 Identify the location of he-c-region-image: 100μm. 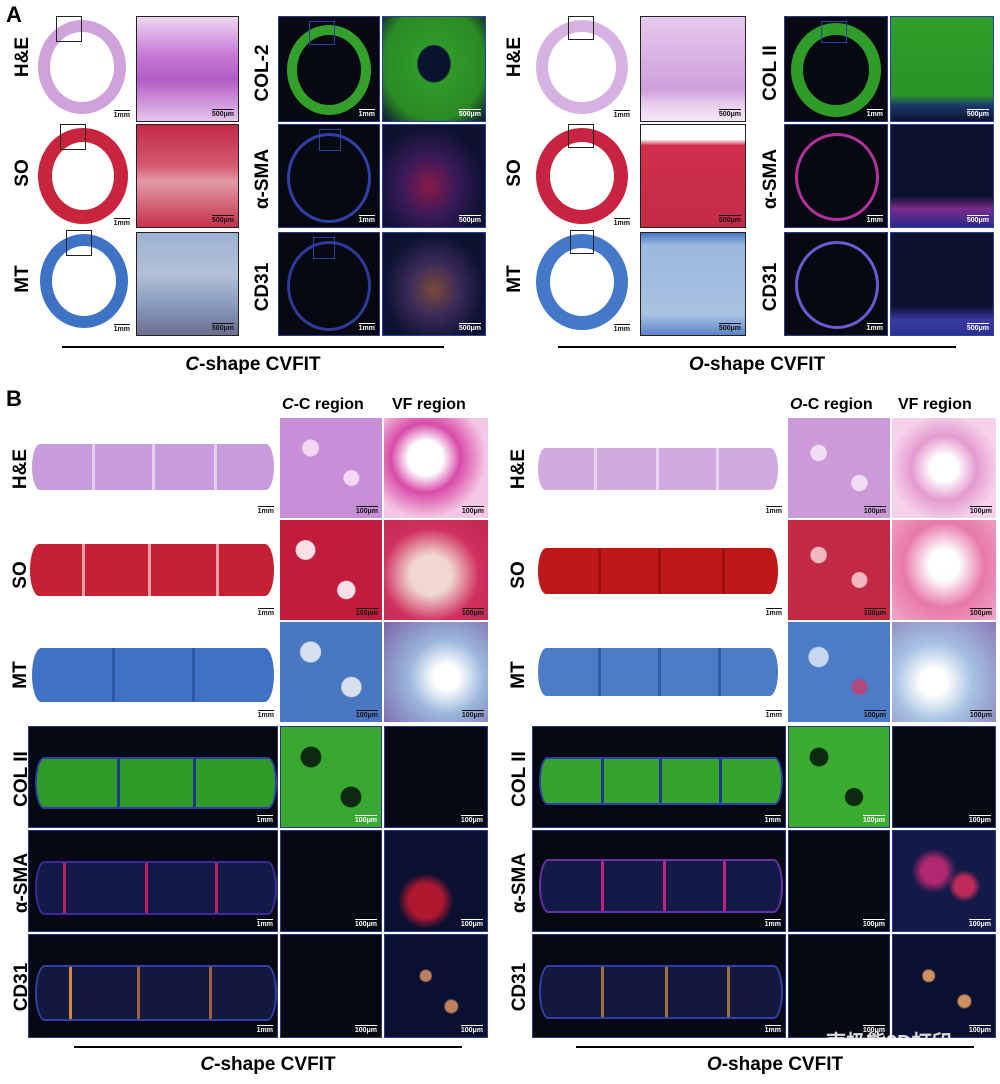
(331, 468).